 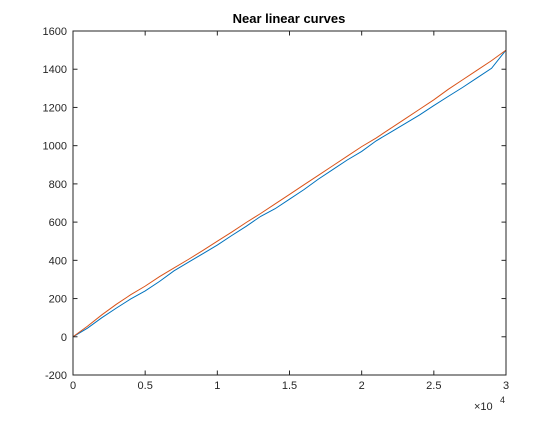 What do you see at coordinates (55, 108) in the screenshot?
I see `y-tick-label: 1200` at bounding box center [55, 108].